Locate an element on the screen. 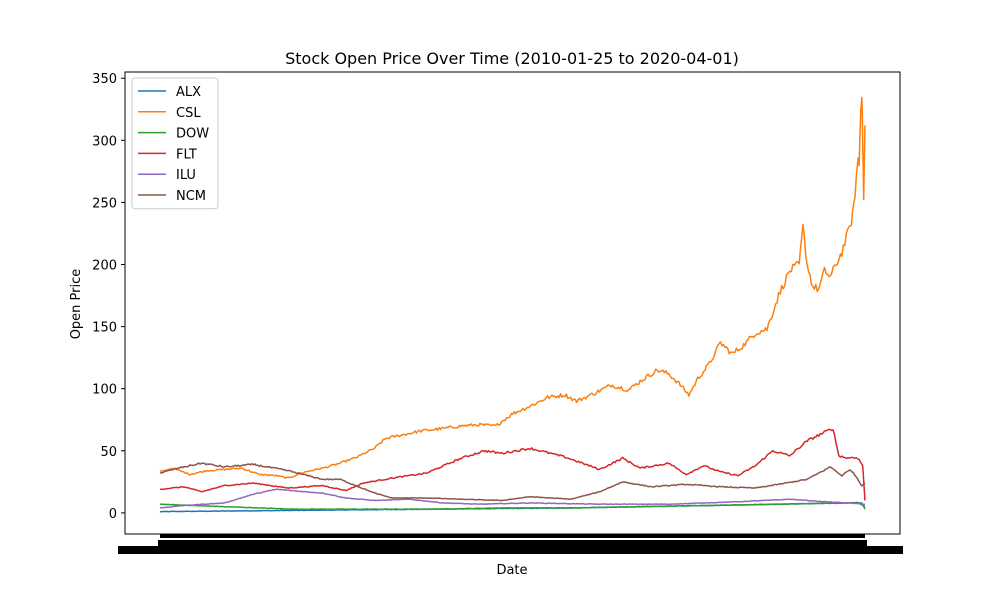  x-tick-marks is located at coordinates (512, 536).